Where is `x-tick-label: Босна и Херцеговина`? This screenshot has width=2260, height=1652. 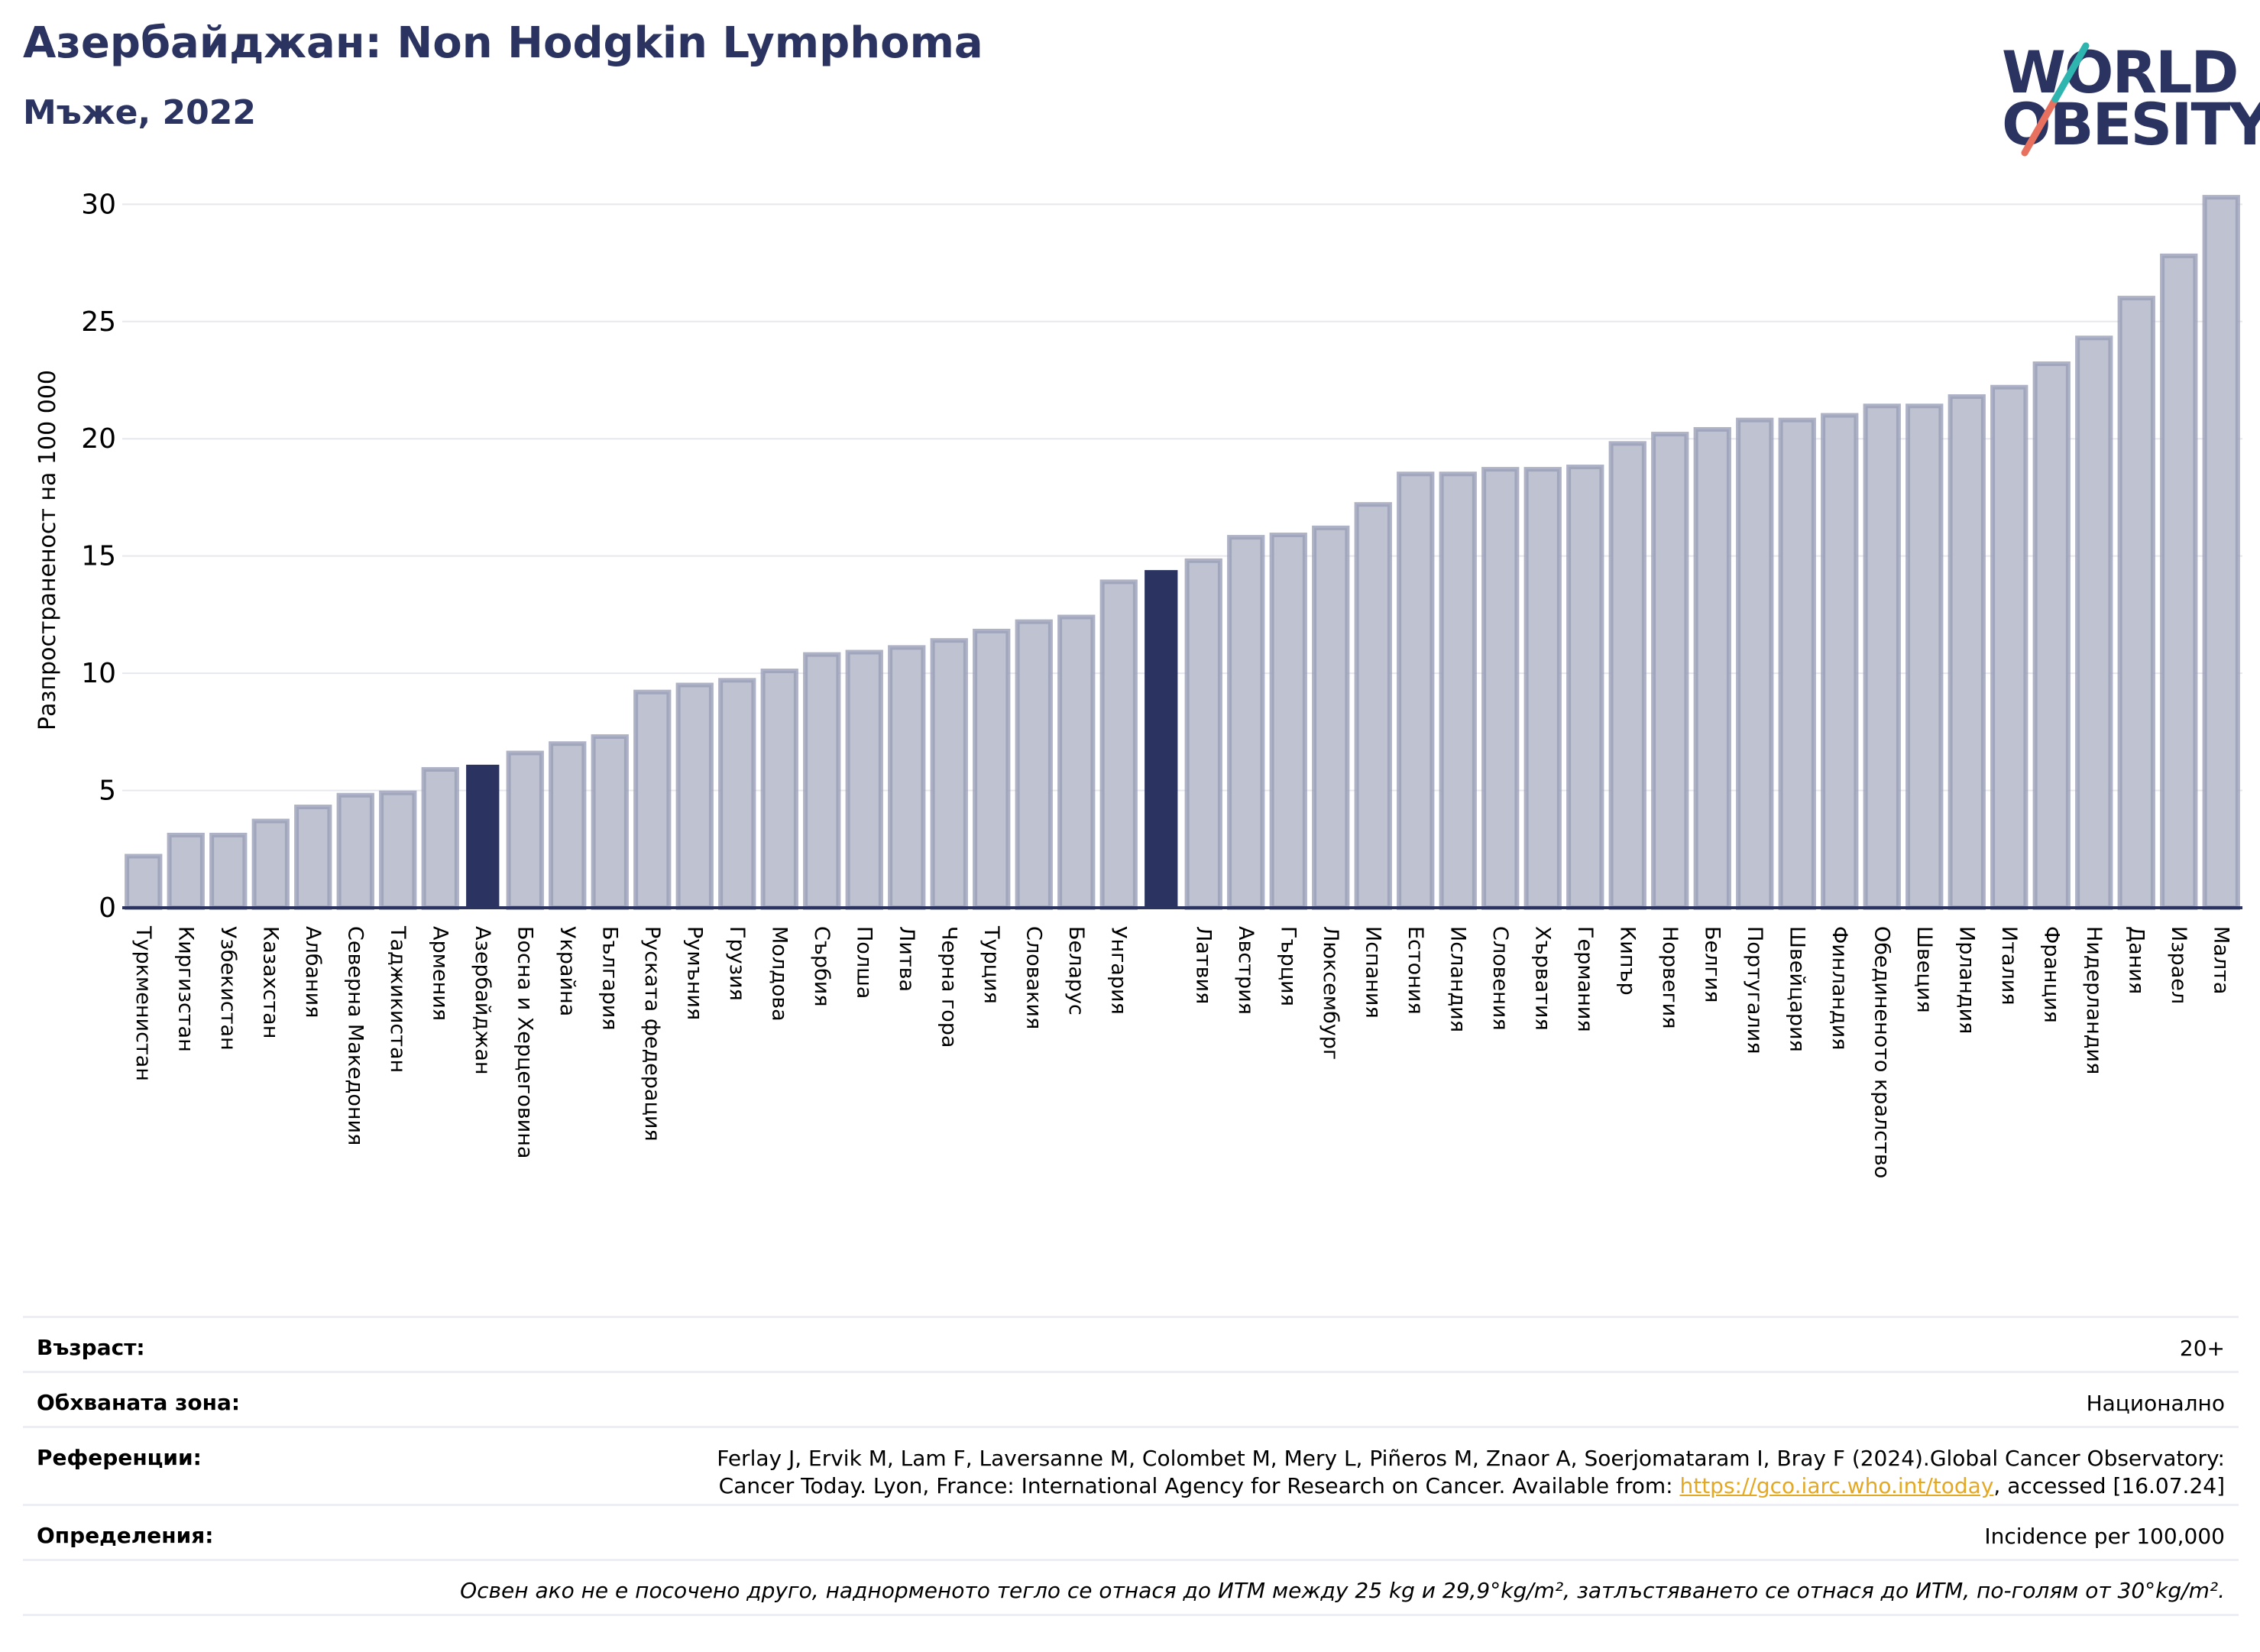
x-tick-label: Босна и Херцеговина is located at coordinates (524, 1042).